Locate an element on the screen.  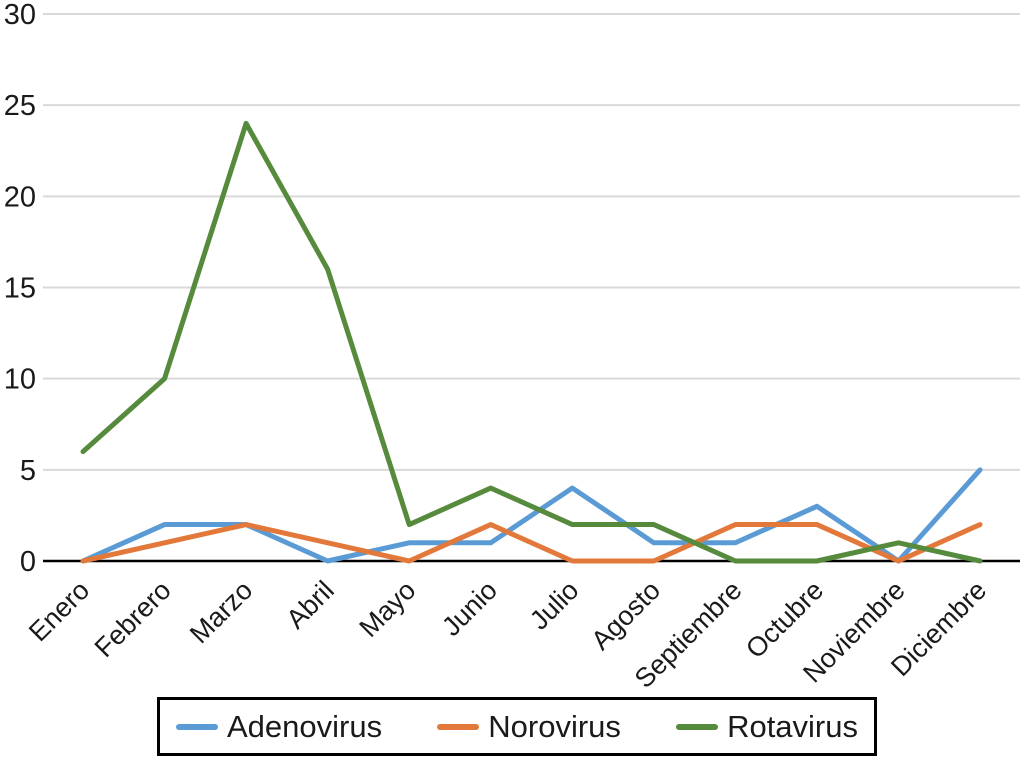
legend-item-norovirus: Norovirus is located at coordinates (529, 726).